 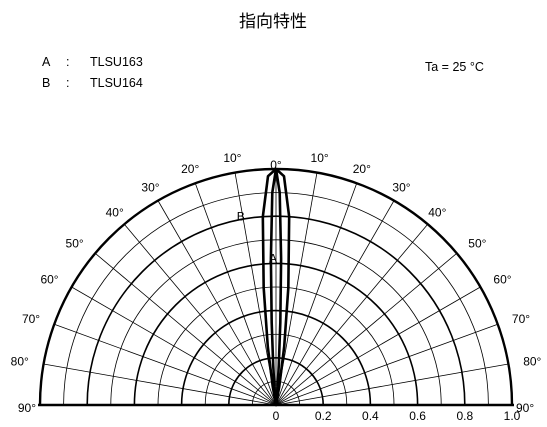 I want to click on angle-line-m40, so click(x=200, y=314).